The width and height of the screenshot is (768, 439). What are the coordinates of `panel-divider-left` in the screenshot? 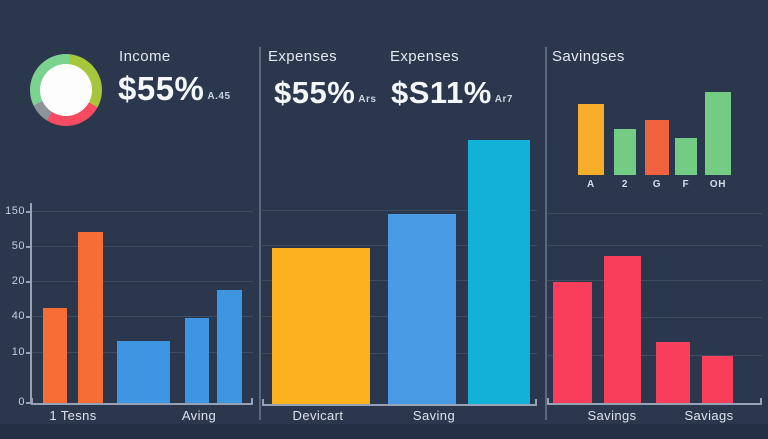 It's located at (260, 233).